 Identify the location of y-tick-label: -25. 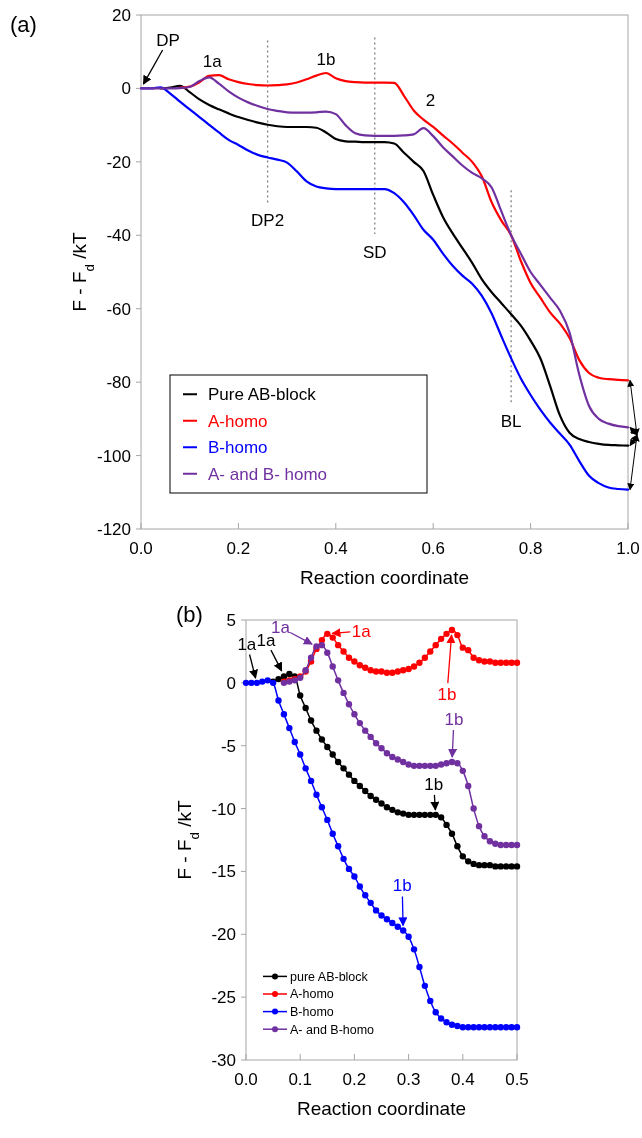
(223, 998).